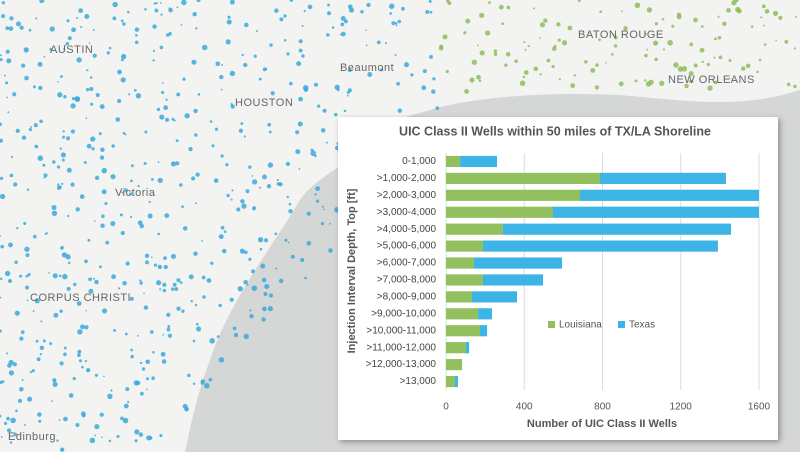 The image size is (800, 457). I want to click on x-tick-label: 800, so click(602, 407).